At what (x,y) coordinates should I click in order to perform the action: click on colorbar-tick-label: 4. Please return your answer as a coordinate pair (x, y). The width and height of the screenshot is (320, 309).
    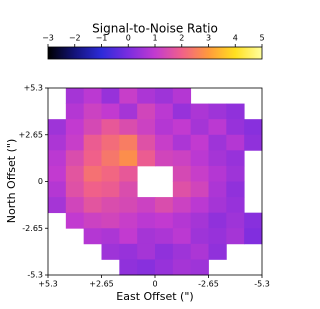
    Looking at the image, I should click on (235, 38).